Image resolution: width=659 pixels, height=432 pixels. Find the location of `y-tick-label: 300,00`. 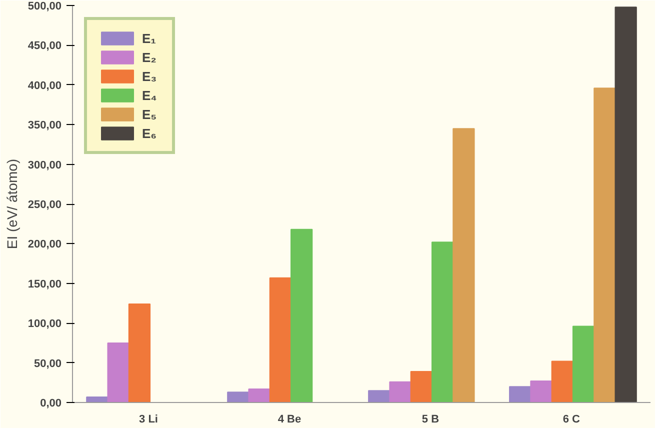

y-tick-label: 300,00 is located at coordinates (45, 165).